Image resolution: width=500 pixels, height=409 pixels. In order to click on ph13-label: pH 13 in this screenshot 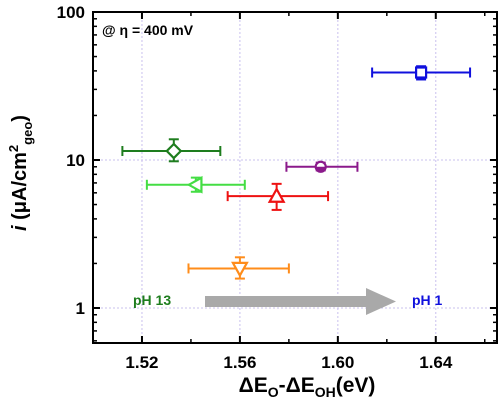, I will do `click(152, 300)`.